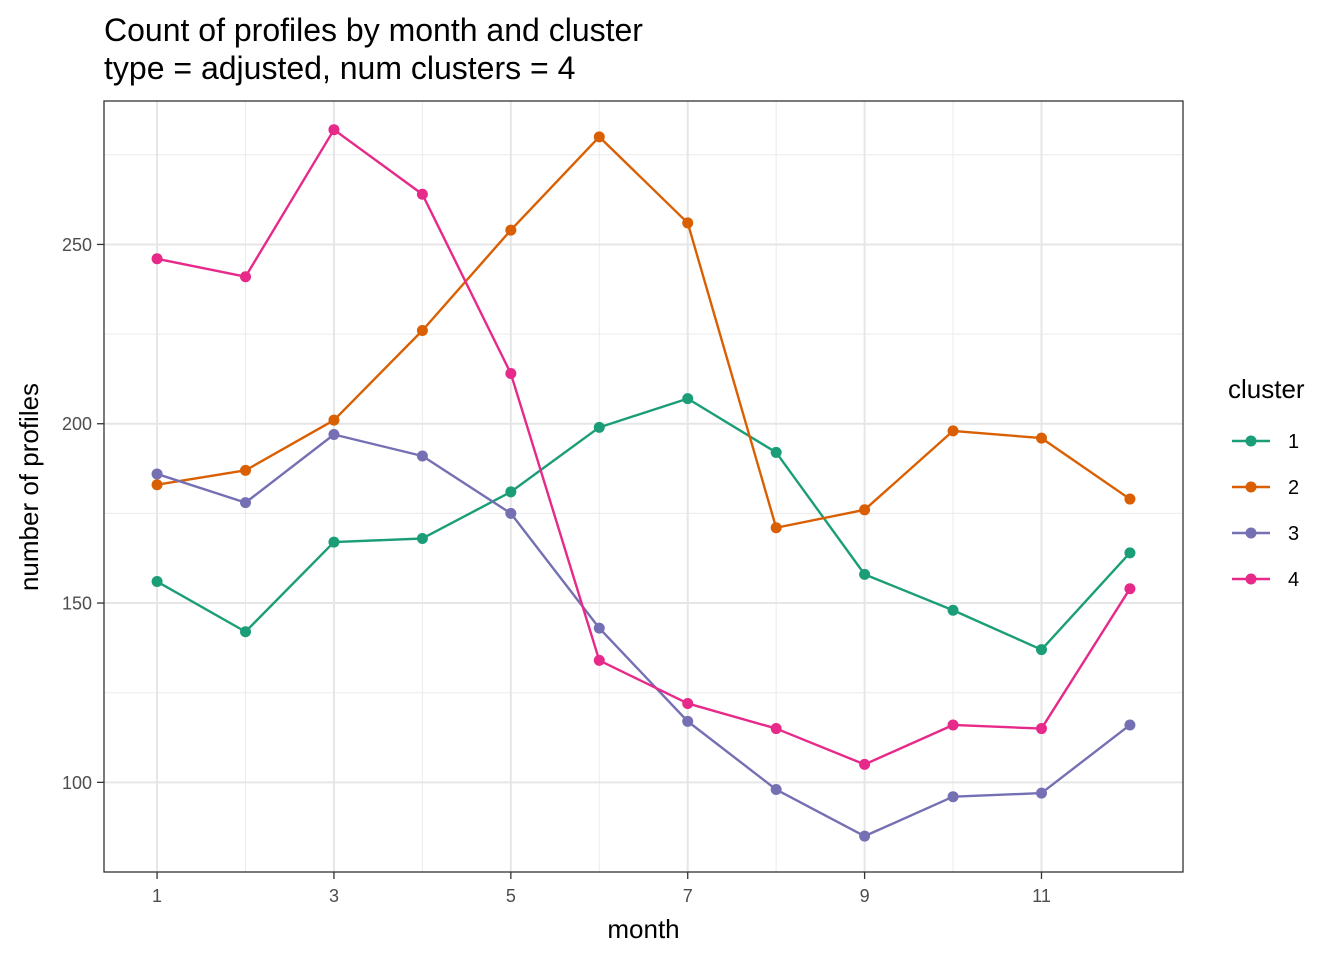 Image resolution: width=1344 pixels, height=960 pixels. I want to click on y-tick-label: 250, so click(77, 245).